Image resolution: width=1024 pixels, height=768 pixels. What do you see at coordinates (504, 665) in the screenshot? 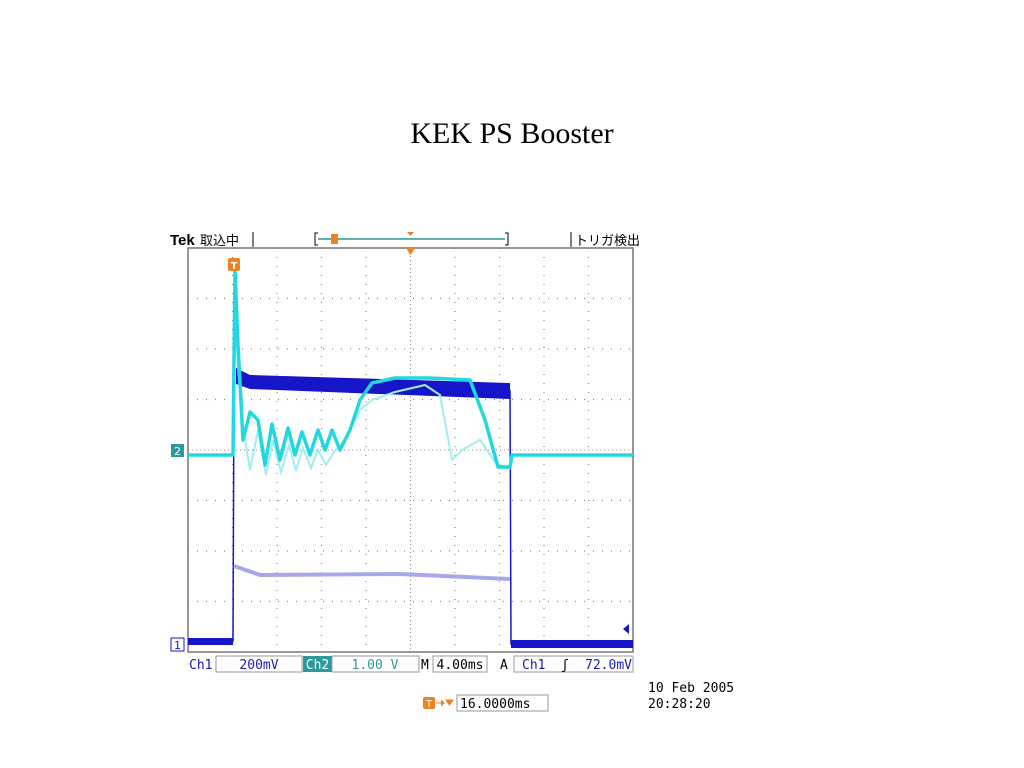
I see `trigger-label: A` at bounding box center [504, 665].